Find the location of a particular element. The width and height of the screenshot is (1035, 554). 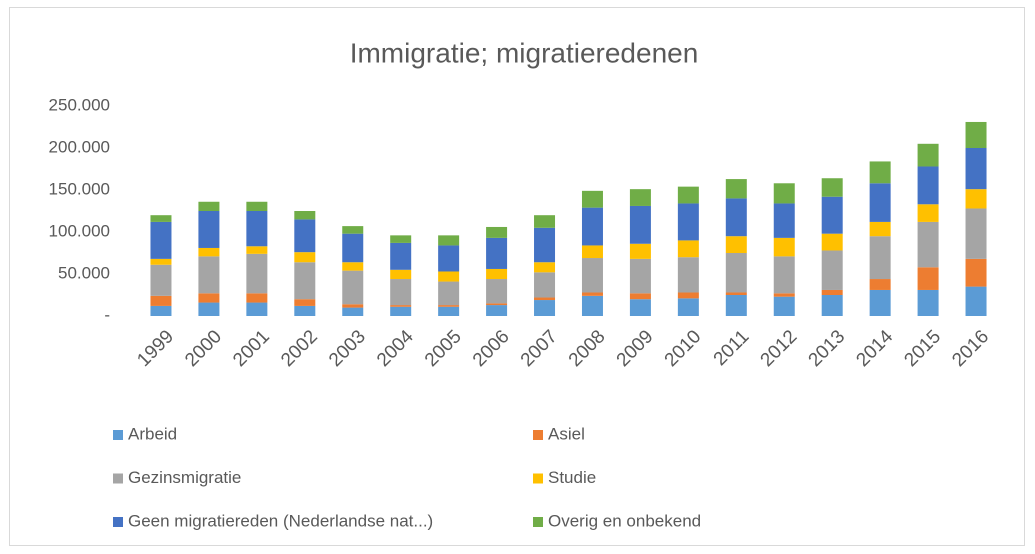

y-tick-label: 50.000 is located at coordinates (84, 272).